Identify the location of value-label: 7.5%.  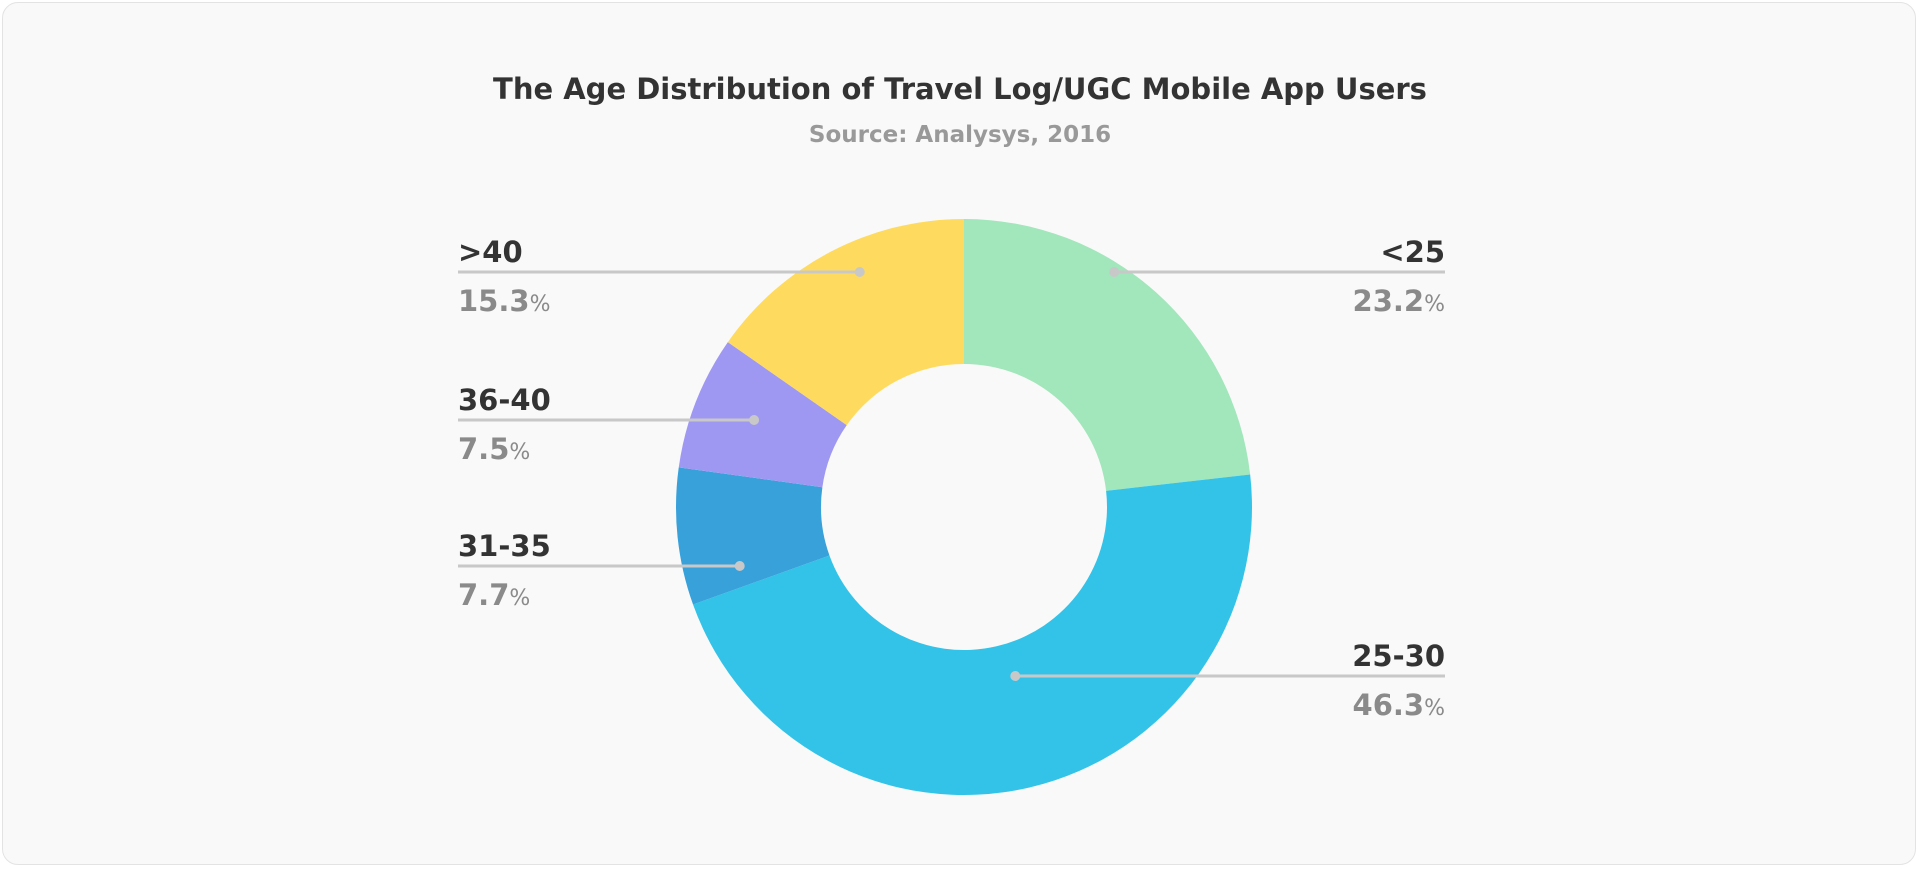
(494, 449).